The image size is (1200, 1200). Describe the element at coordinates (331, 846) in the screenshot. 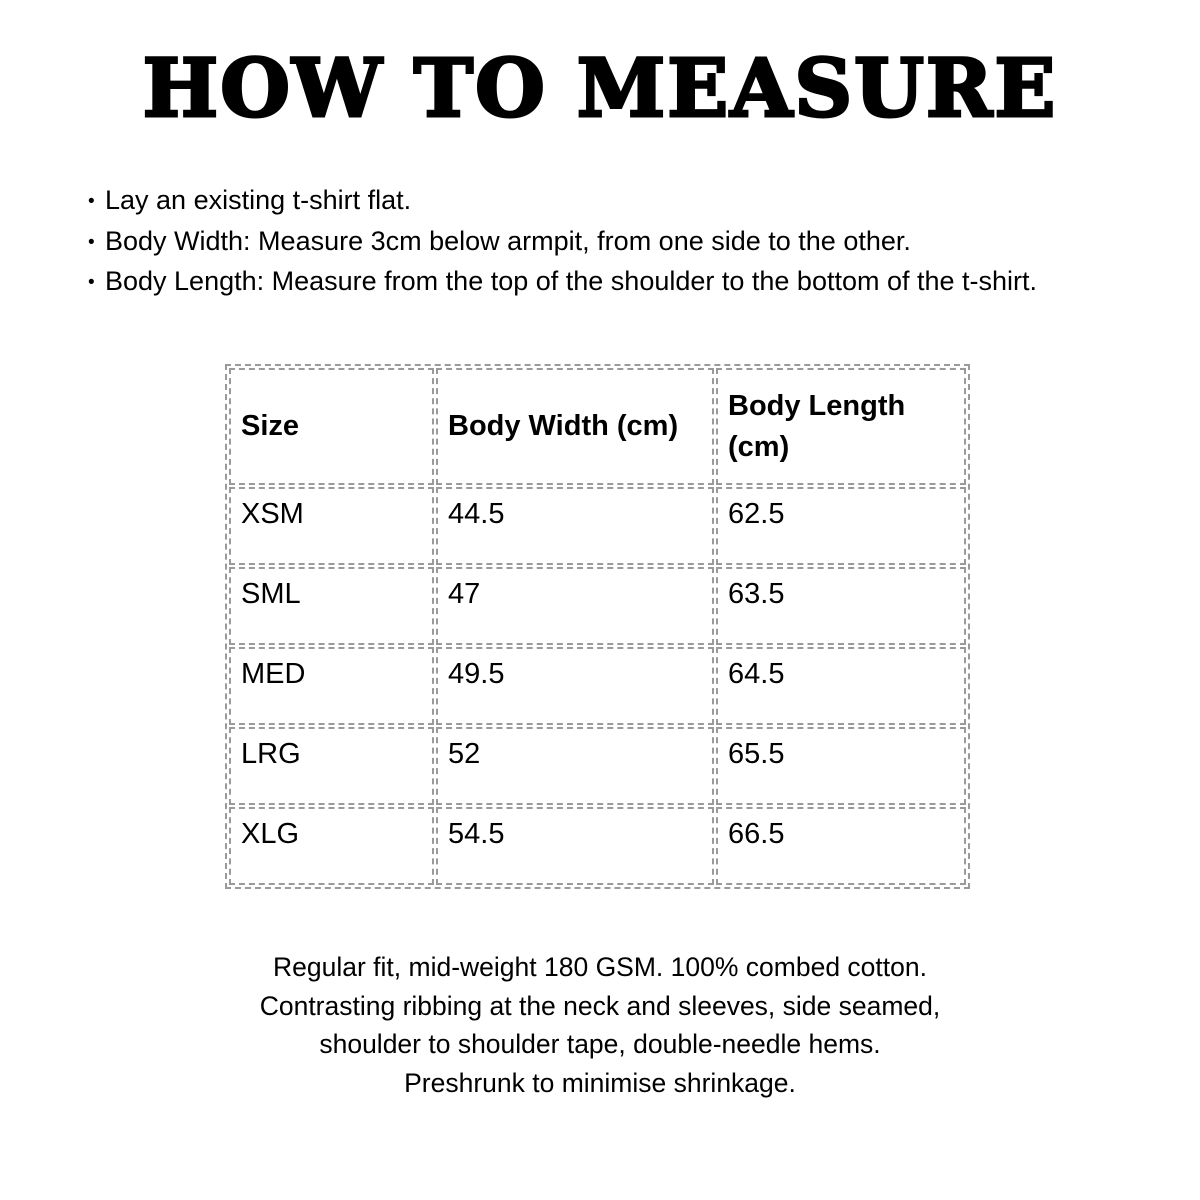

I see `size-cell: XLG` at that location.